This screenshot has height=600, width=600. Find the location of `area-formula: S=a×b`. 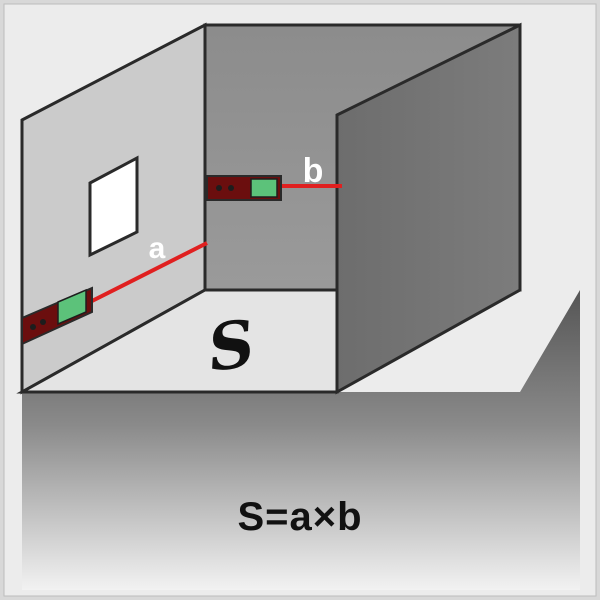

area-formula: S=a×b is located at coordinates (300, 517).